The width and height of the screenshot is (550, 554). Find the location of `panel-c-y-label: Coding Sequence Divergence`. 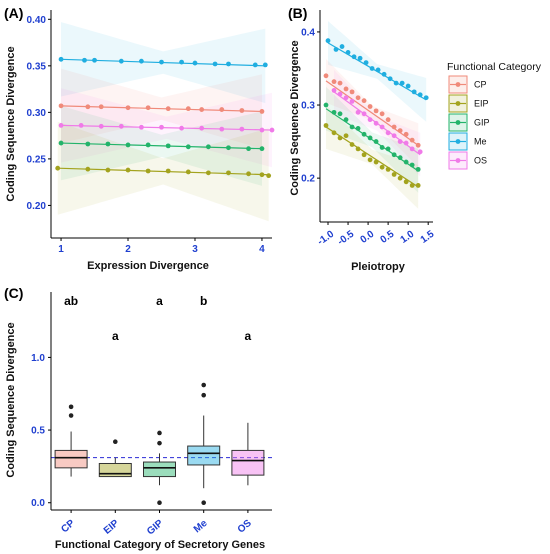

panel-c-y-label: Coding Sequence Divergence is located at coordinates (11, 399).